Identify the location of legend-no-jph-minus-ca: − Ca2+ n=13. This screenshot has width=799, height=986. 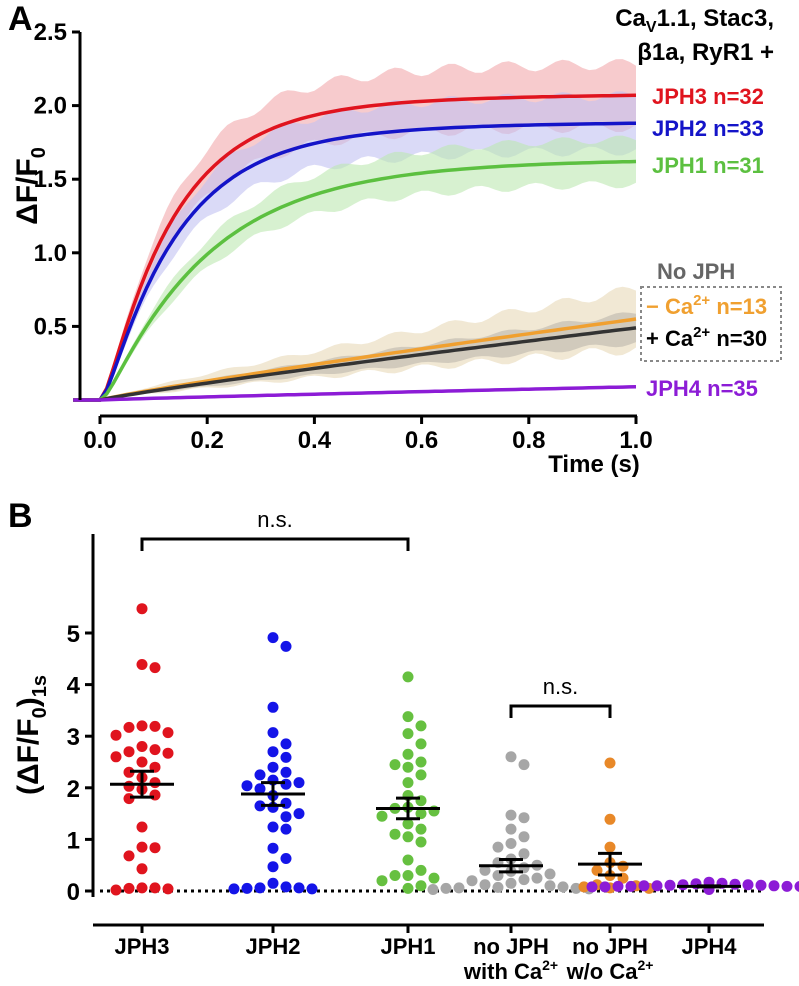
(706, 305).